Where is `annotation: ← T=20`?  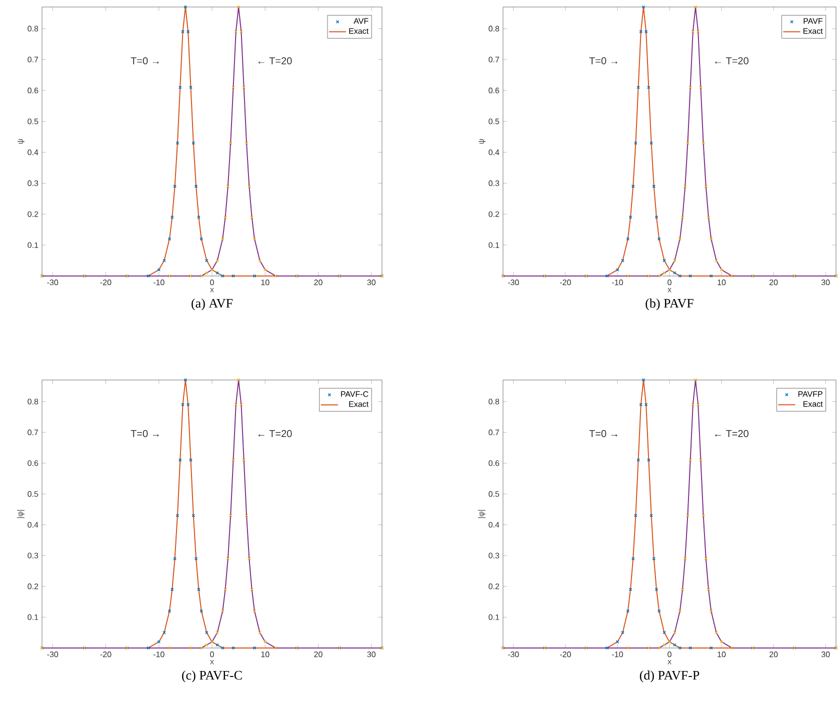
annotation: ← T=20 is located at coordinates (275, 434).